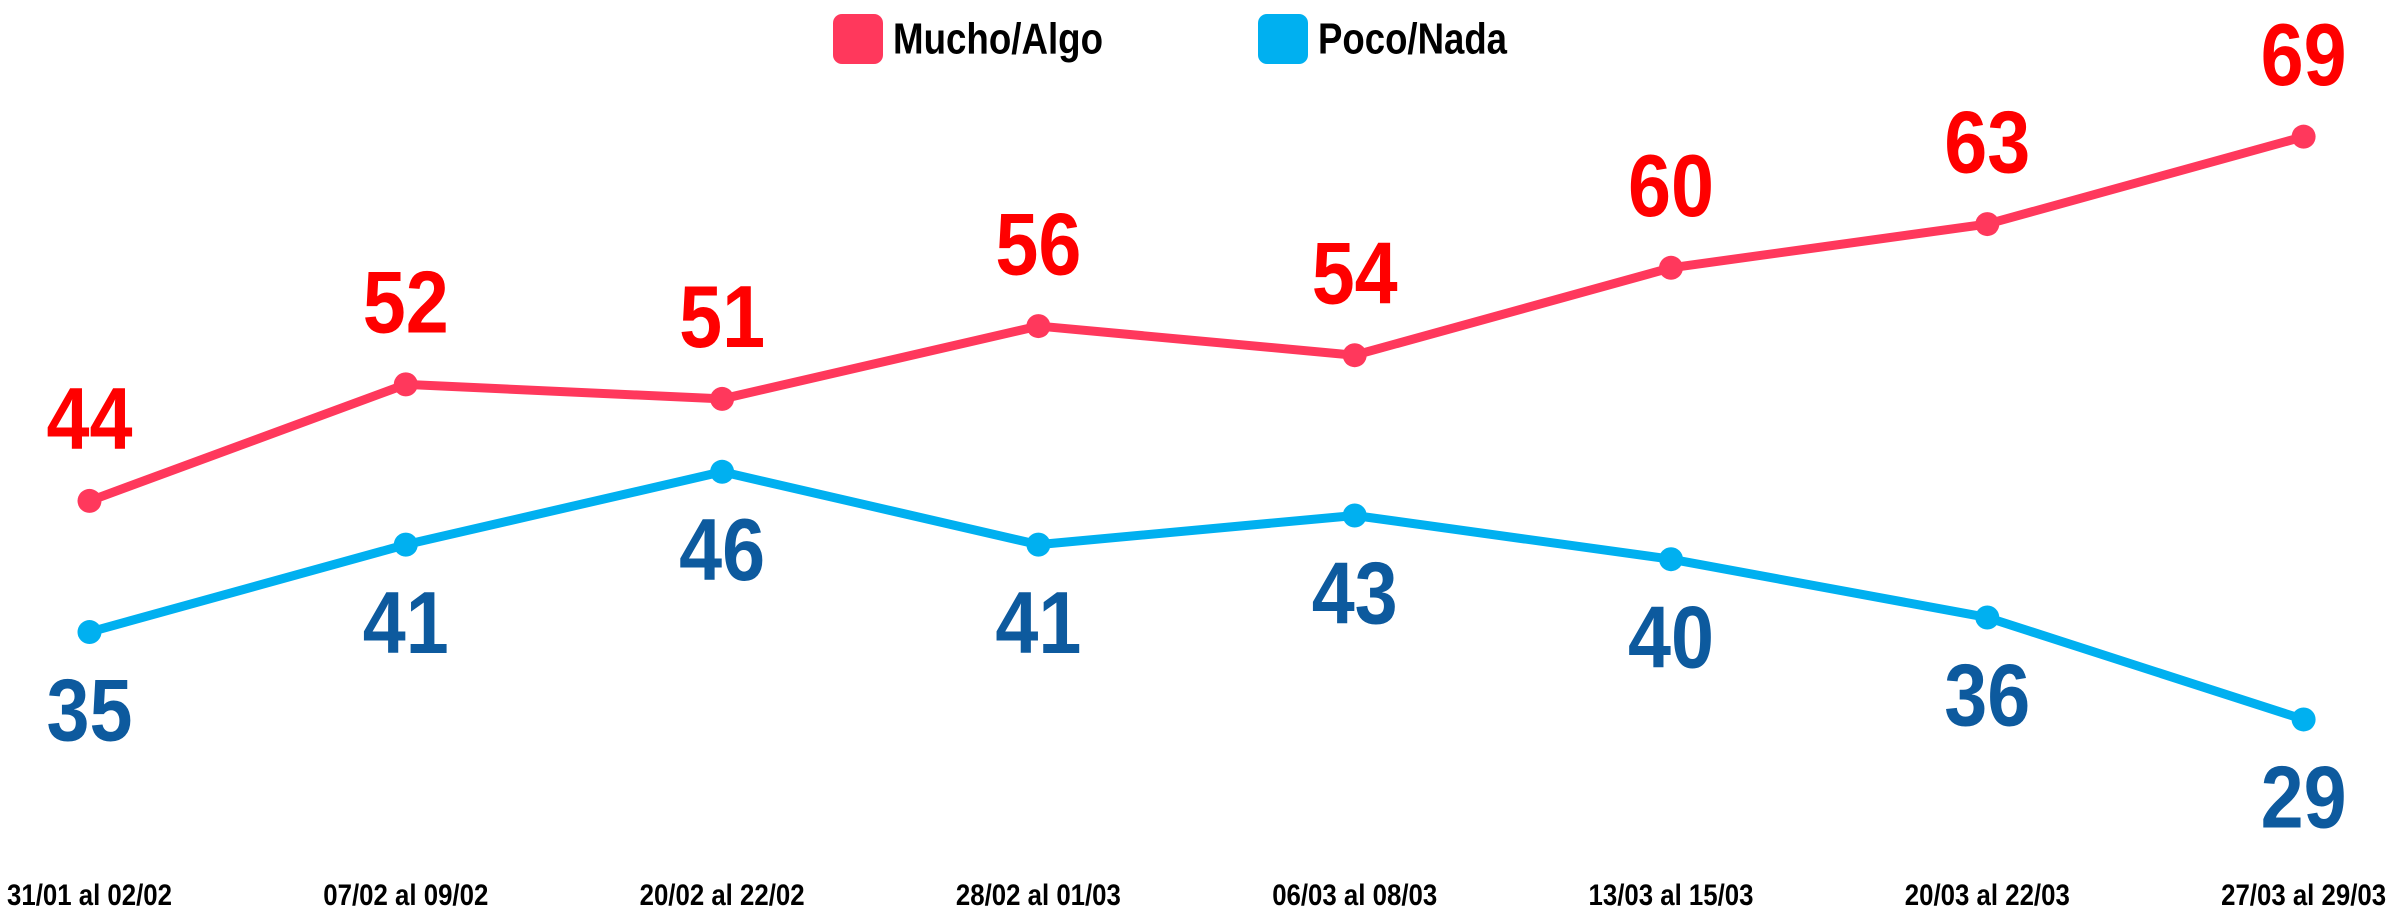 This screenshot has width=2407, height=909. Describe the element at coordinates (2304, 54) in the screenshot. I see `data-label: 69` at that location.